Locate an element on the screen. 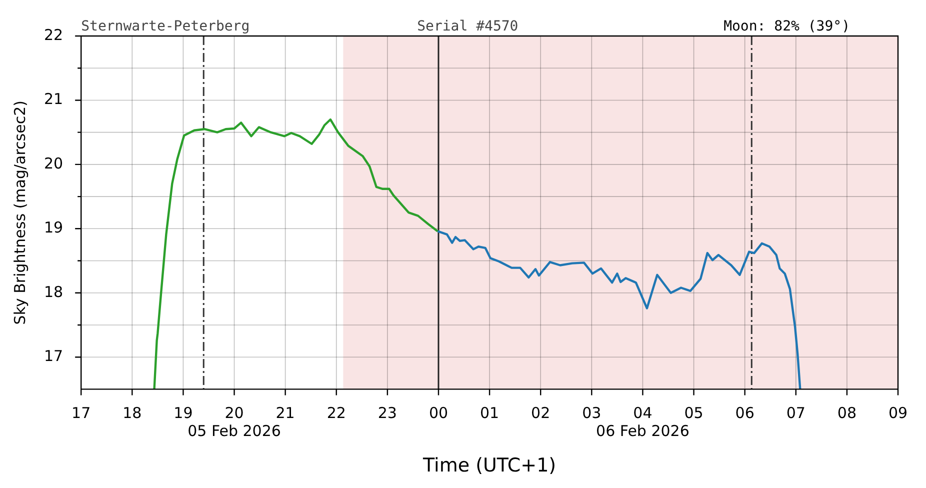  x-tick-label: 06 is located at coordinates (744, 413).